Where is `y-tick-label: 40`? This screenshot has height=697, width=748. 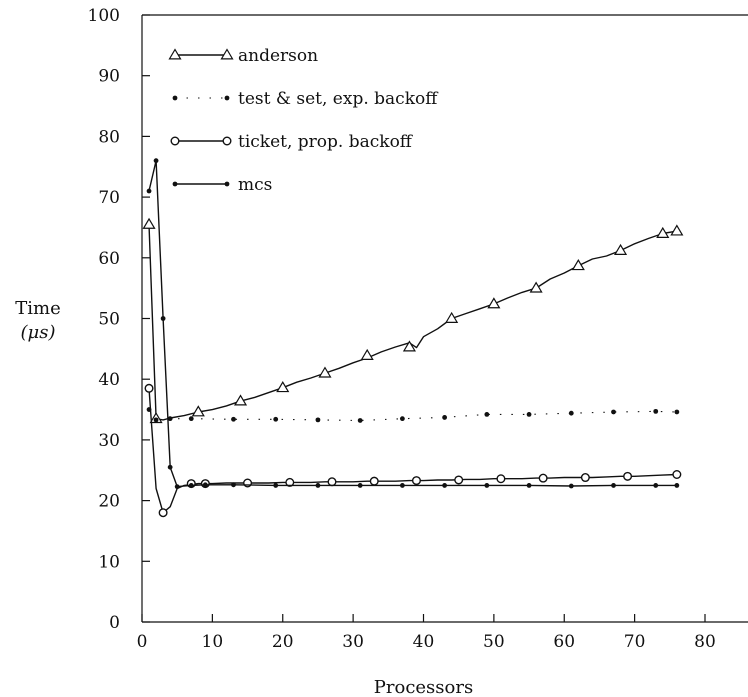
y-tick-label: 40 is located at coordinates (109, 380).